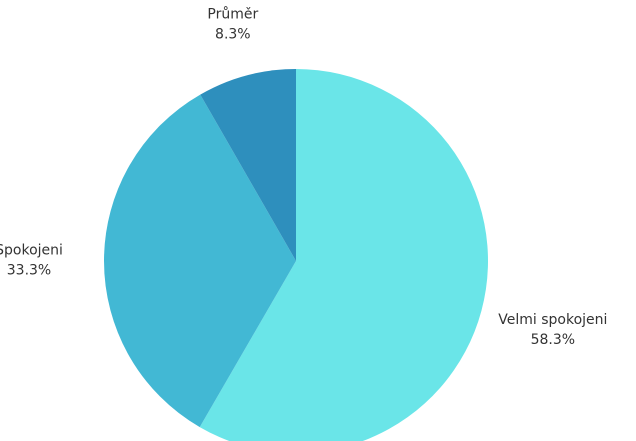 The image size is (636, 441). What do you see at coordinates (233, 35) in the screenshot?
I see `slice-value-label: 8.3%` at bounding box center [233, 35].